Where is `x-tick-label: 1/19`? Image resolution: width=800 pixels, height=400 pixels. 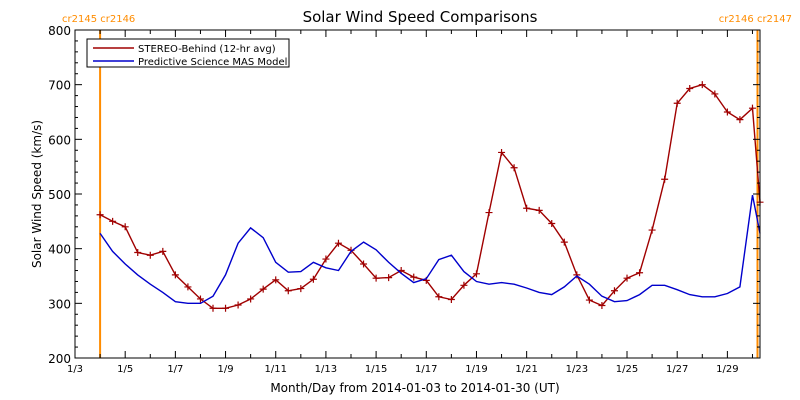
x-tick-label: 1/19 is located at coordinates (476, 369).